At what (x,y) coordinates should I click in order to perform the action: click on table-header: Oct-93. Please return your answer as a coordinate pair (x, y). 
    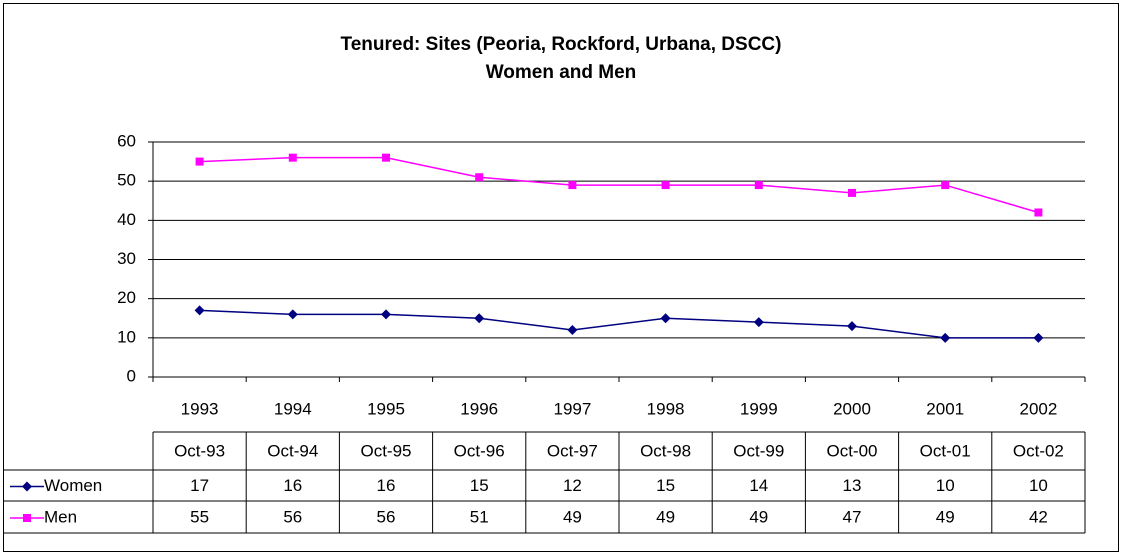
    Looking at the image, I should click on (199, 450).